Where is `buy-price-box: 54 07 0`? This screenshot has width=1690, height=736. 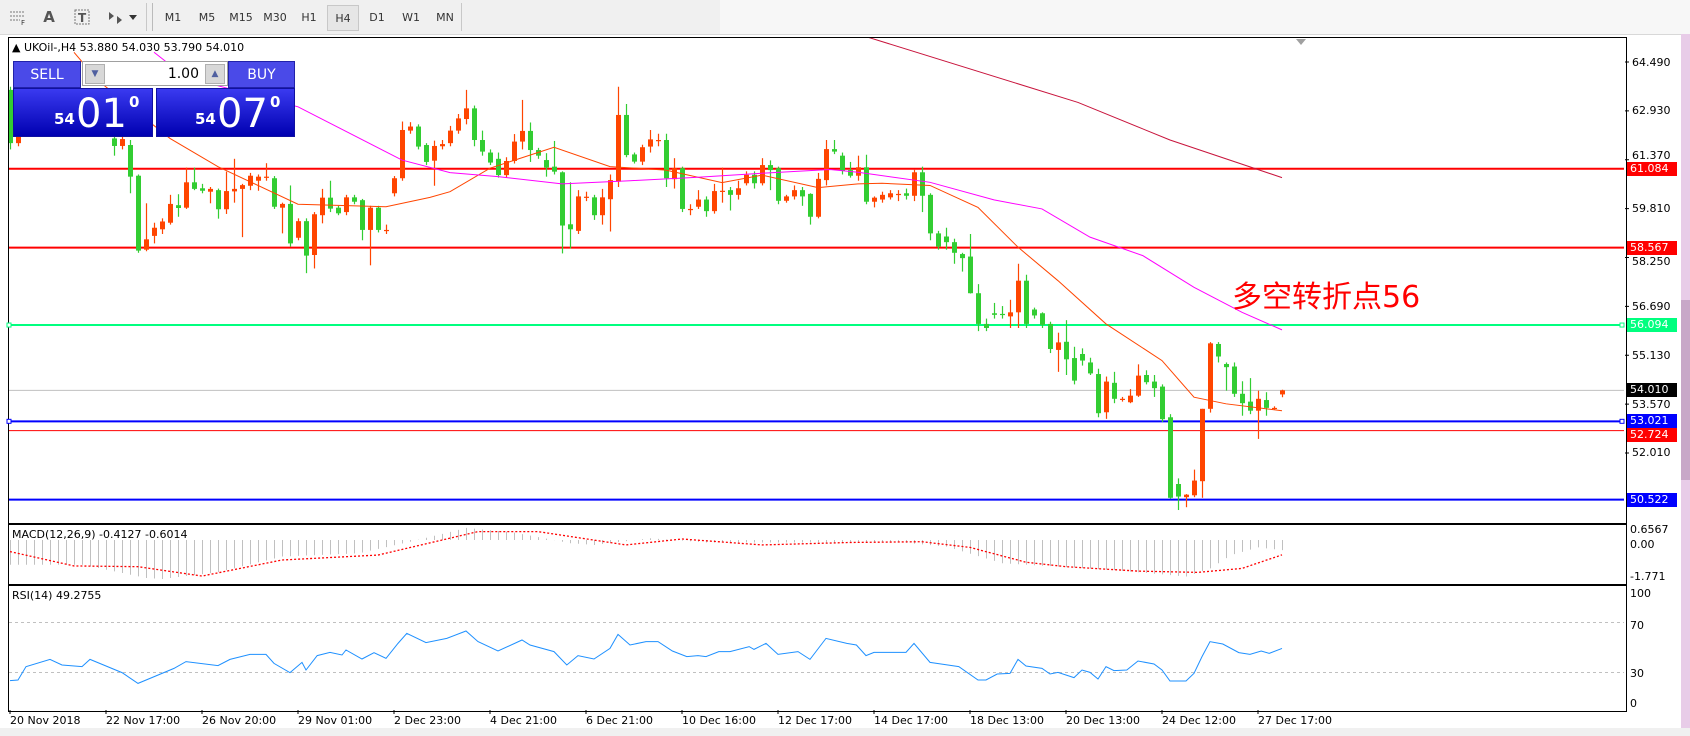
buy-price-box: 54 07 0 is located at coordinates (225, 112).